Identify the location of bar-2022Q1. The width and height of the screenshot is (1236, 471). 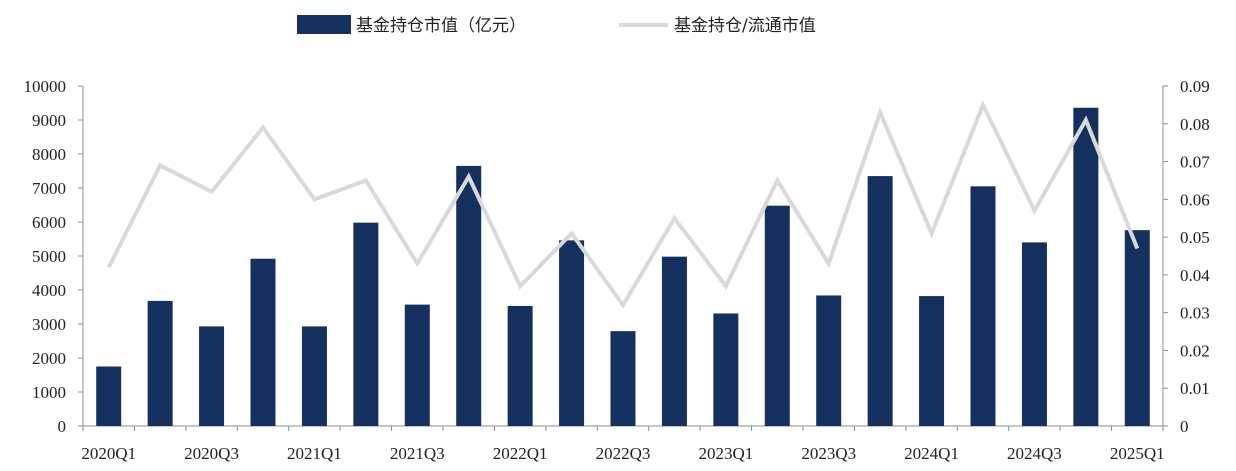
(520, 365).